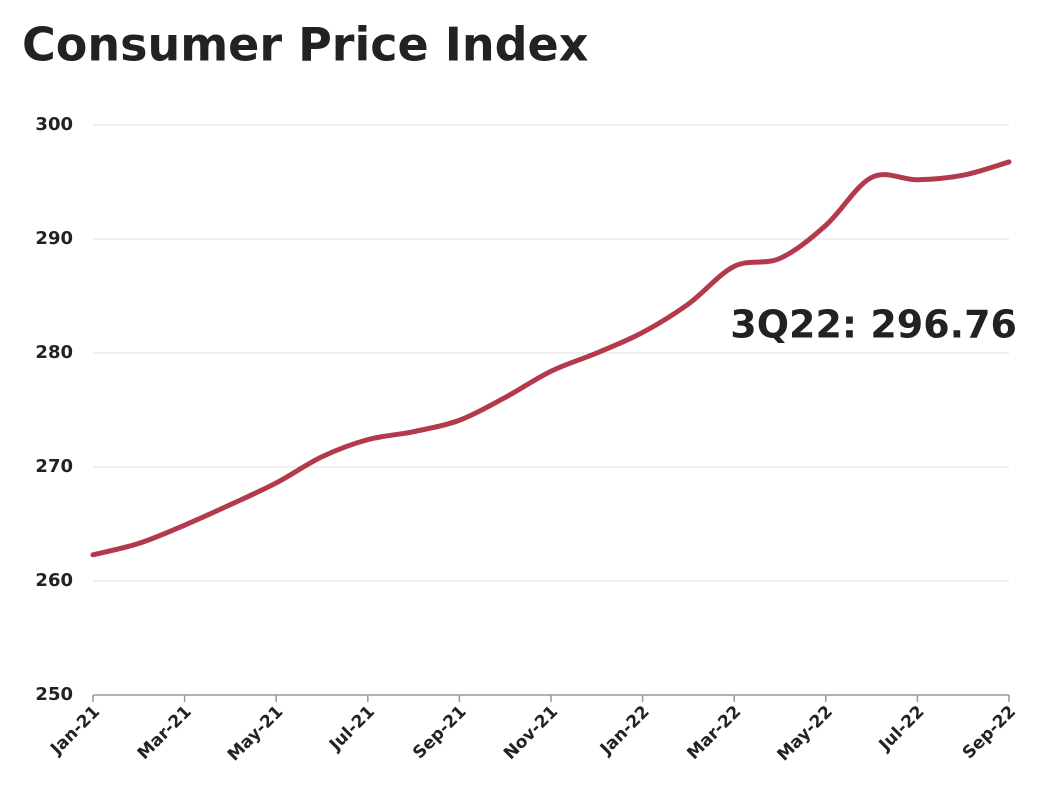 Image resolution: width=1052 pixels, height=788 pixels. Describe the element at coordinates (873, 325) in the screenshot. I see `annotation: 3Q22: 296.76` at that location.